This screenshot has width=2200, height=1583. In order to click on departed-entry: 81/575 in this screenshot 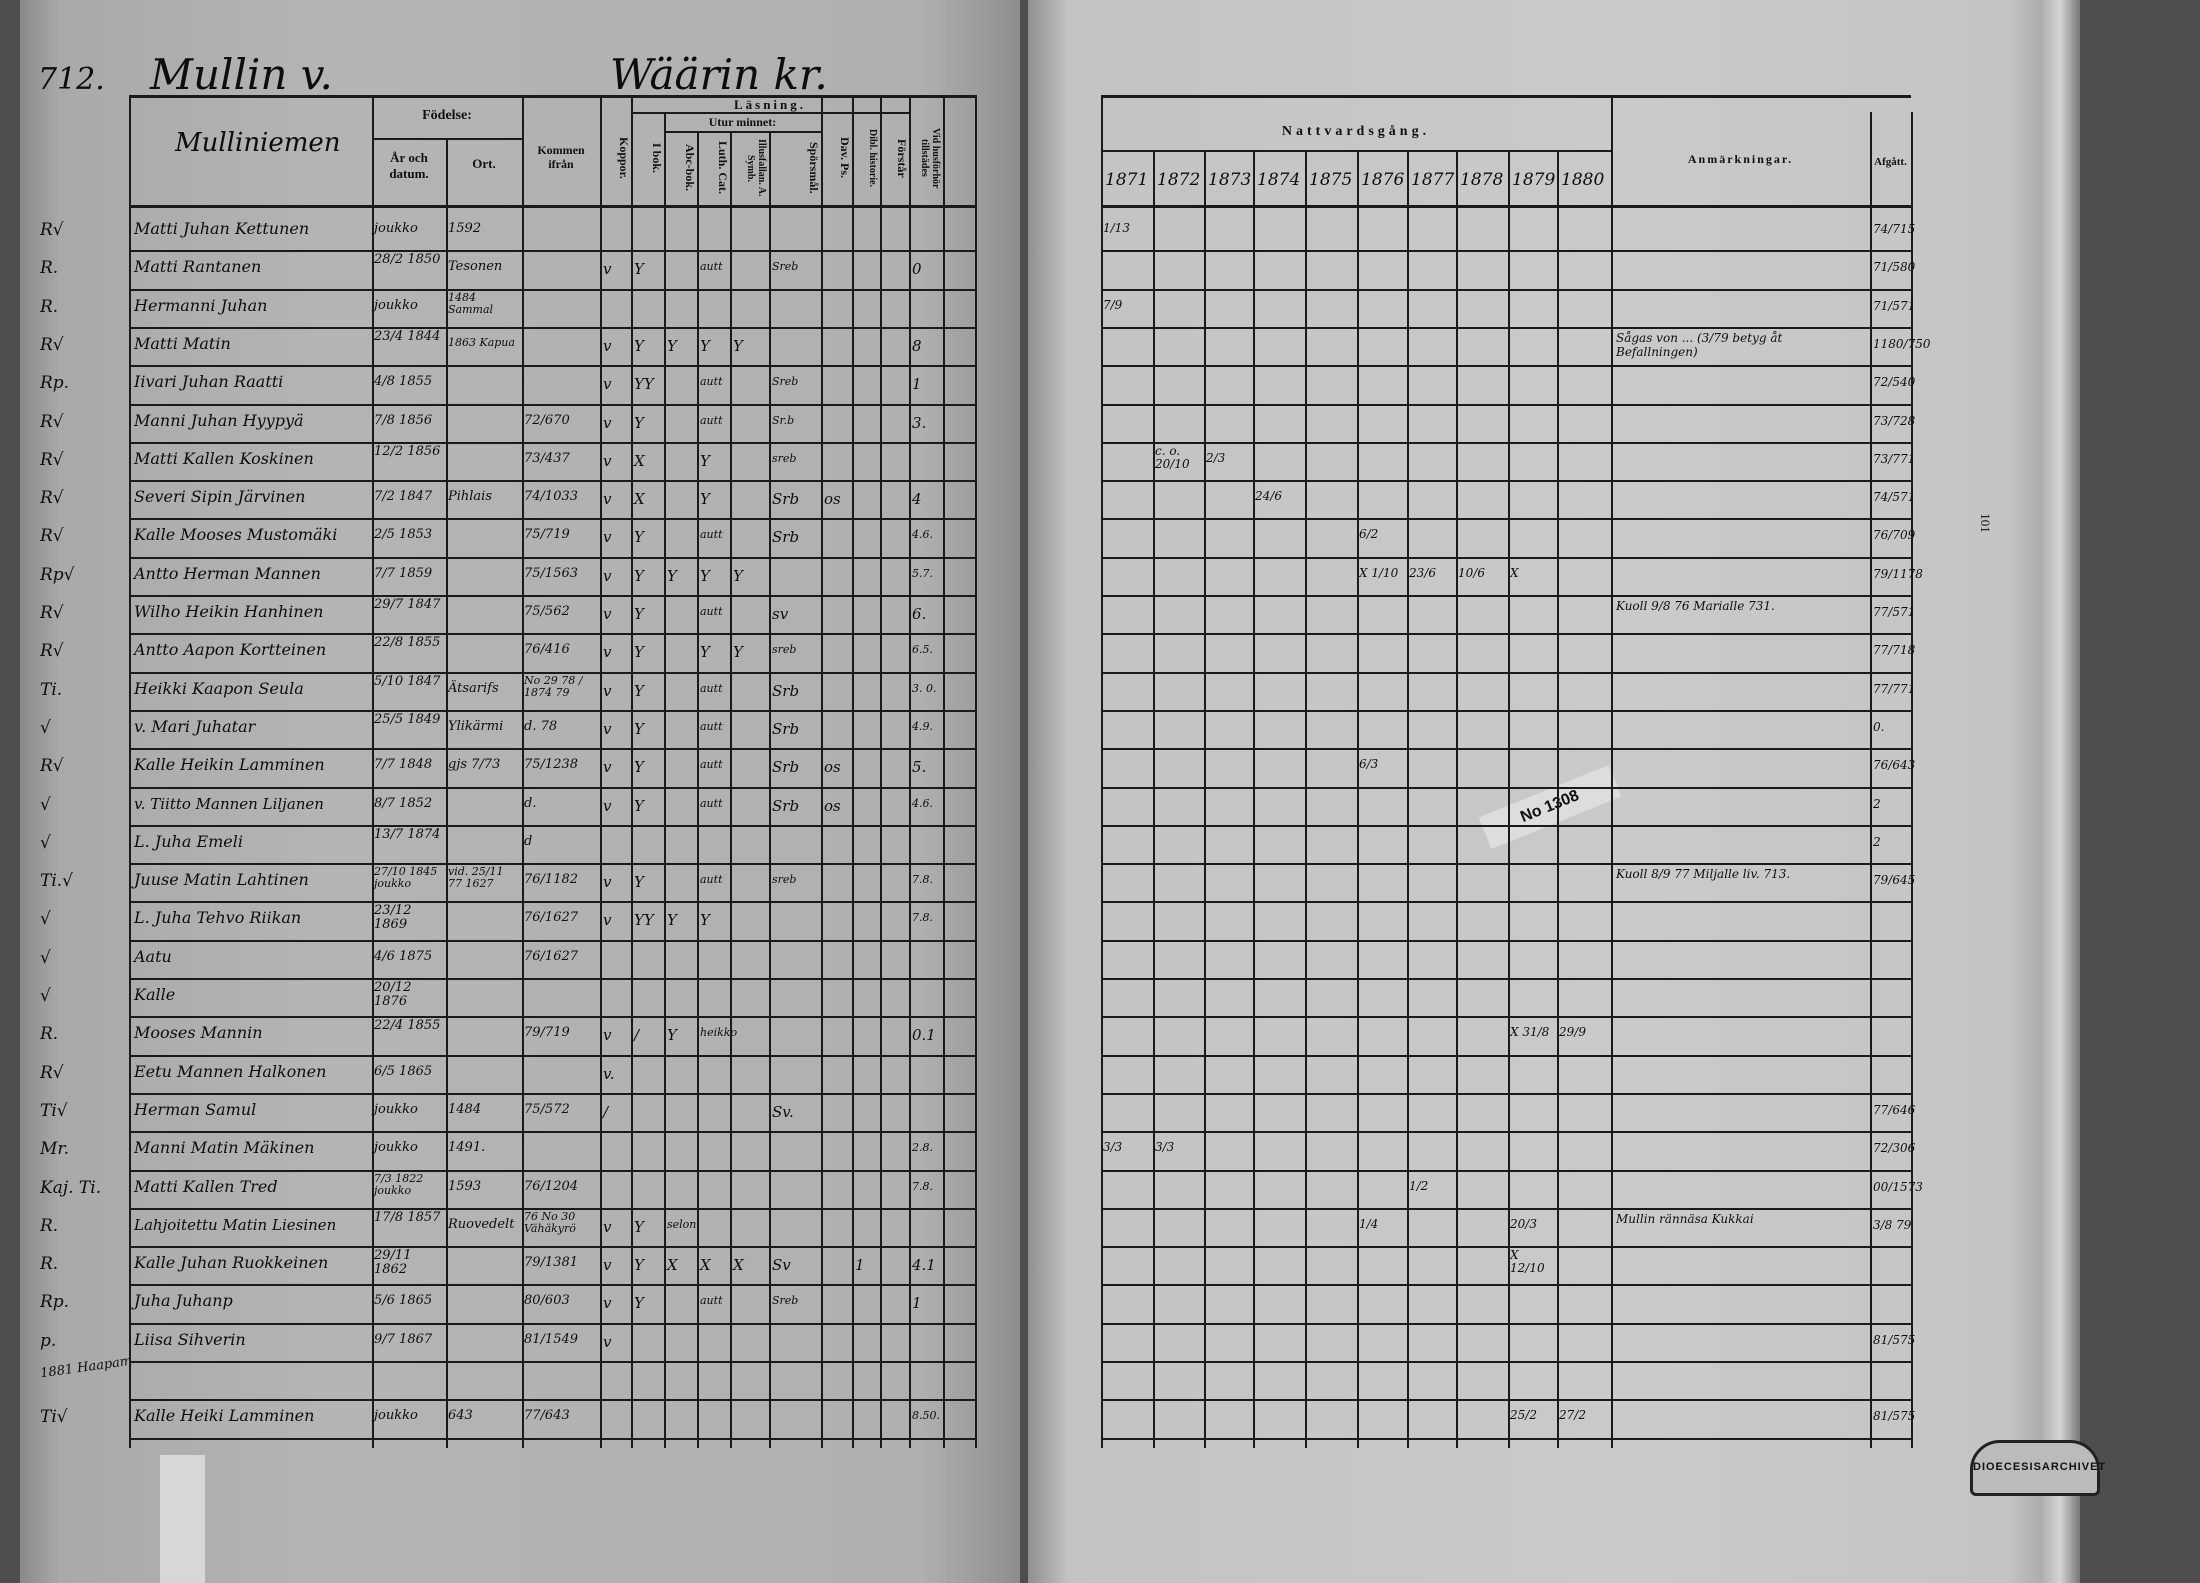, I will do `click(1894, 1416)`.